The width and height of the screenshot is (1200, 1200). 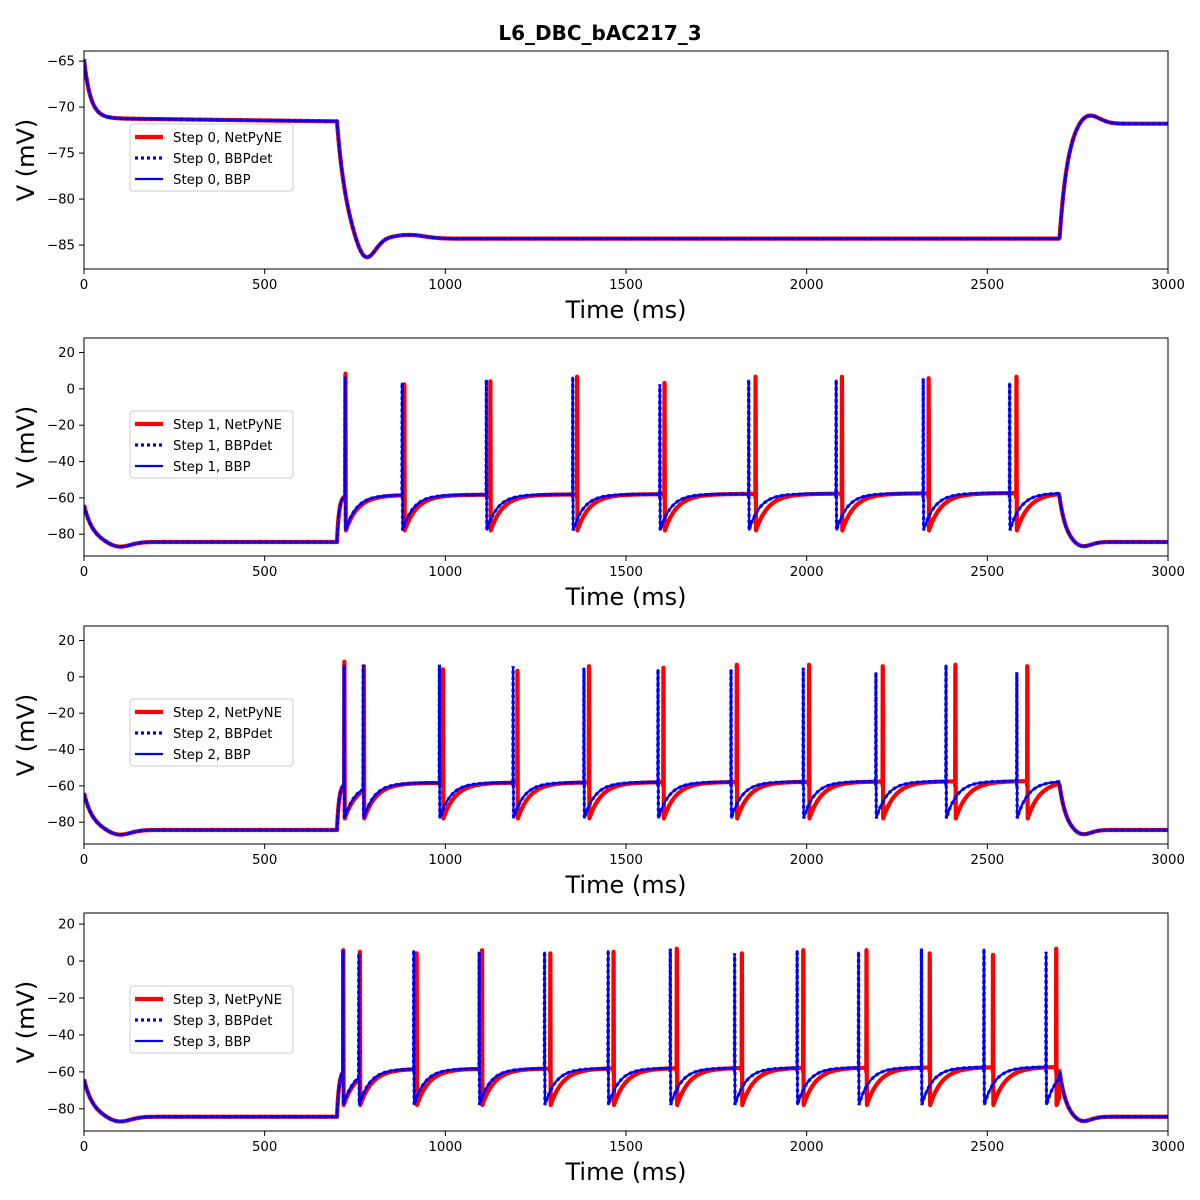 I want to click on legend-label: Step 1, BBP, so click(x=212, y=467).